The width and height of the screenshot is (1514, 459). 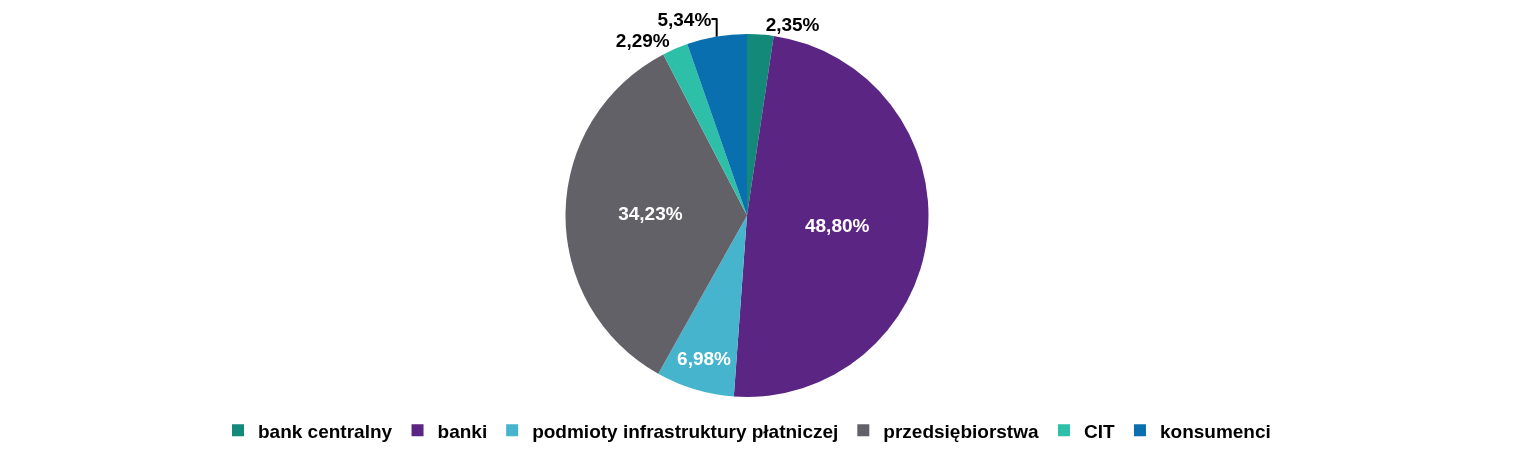 I want to click on legend-label: bank centralny, so click(x=325, y=431).